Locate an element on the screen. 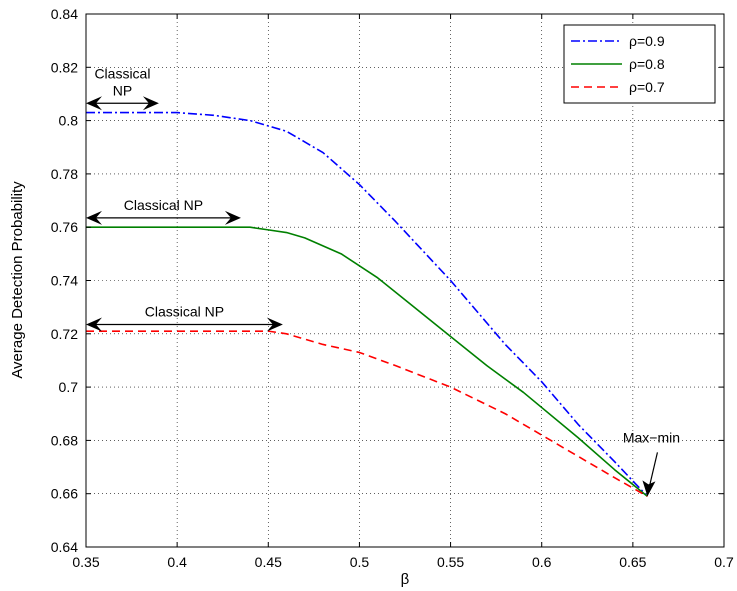 The width and height of the screenshot is (737, 591). x-tick-label: 0.6 is located at coordinates (542, 562).